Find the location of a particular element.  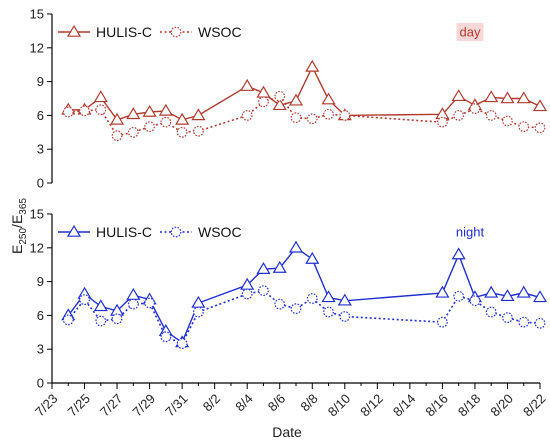

x-tick-label: 8/14 is located at coordinates (404, 405).